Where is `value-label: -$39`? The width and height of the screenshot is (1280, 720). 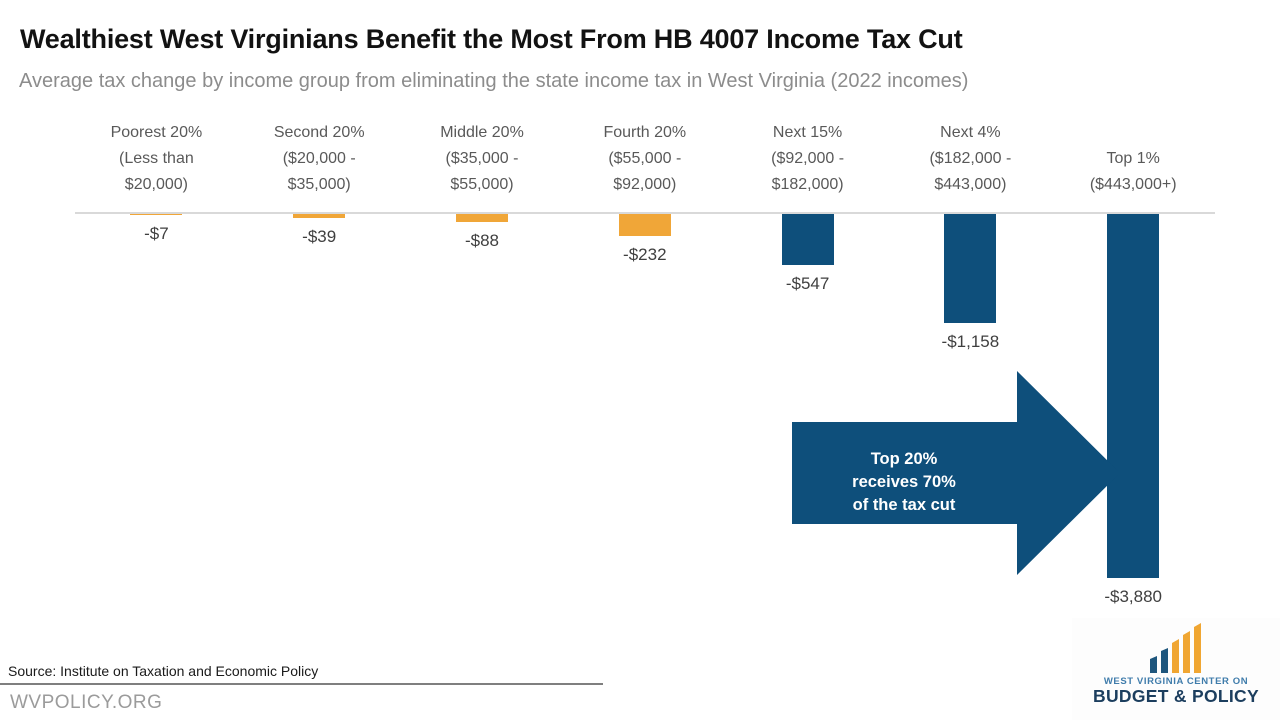
value-label: -$39 is located at coordinates (319, 236).